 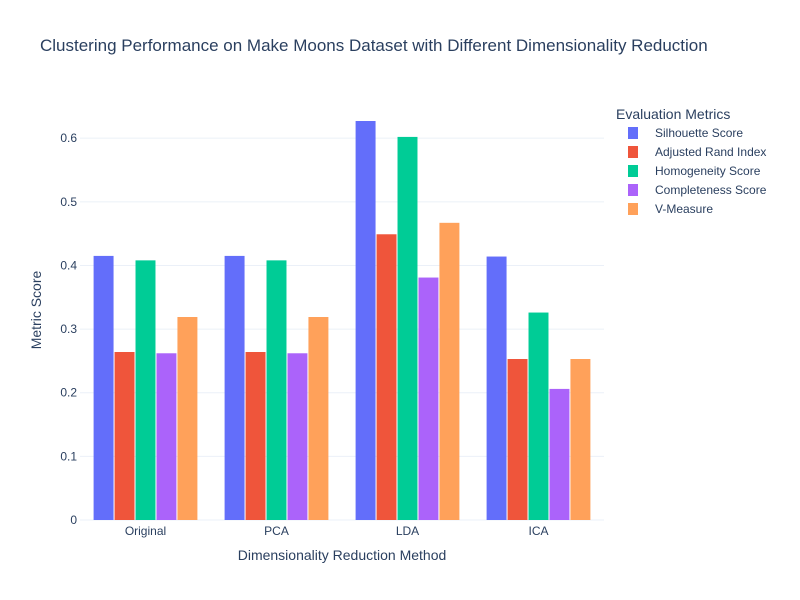 What do you see at coordinates (68, 265) in the screenshot?
I see `y-tick-label: 0.4` at bounding box center [68, 265].